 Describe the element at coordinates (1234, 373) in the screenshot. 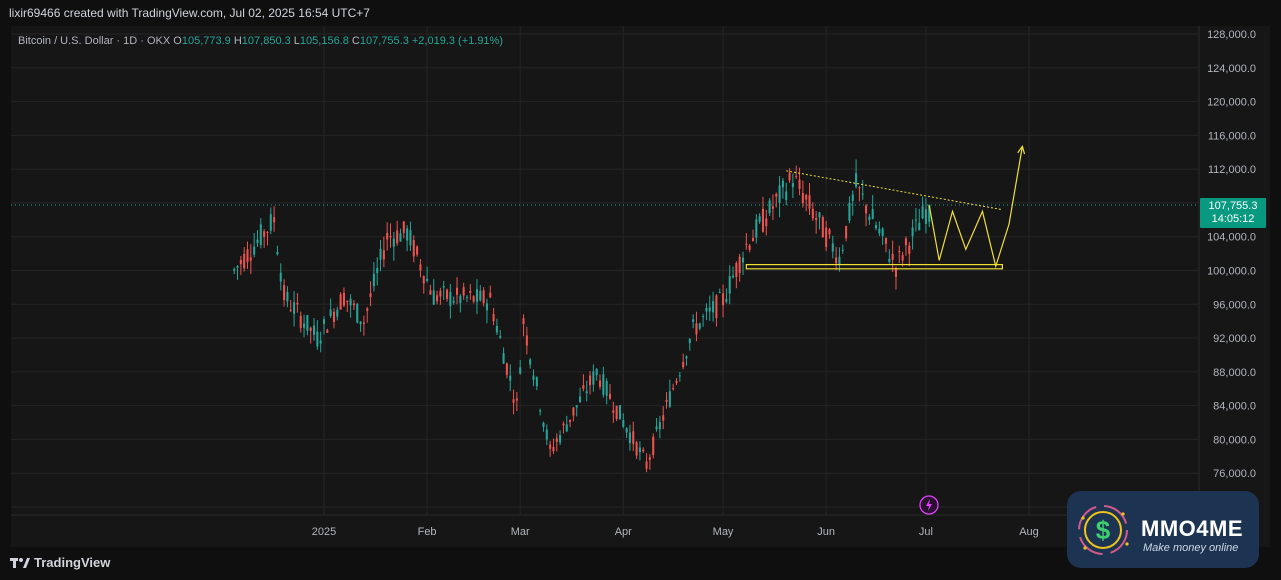

I see `y-tick-label: 88,000.0` at that location.